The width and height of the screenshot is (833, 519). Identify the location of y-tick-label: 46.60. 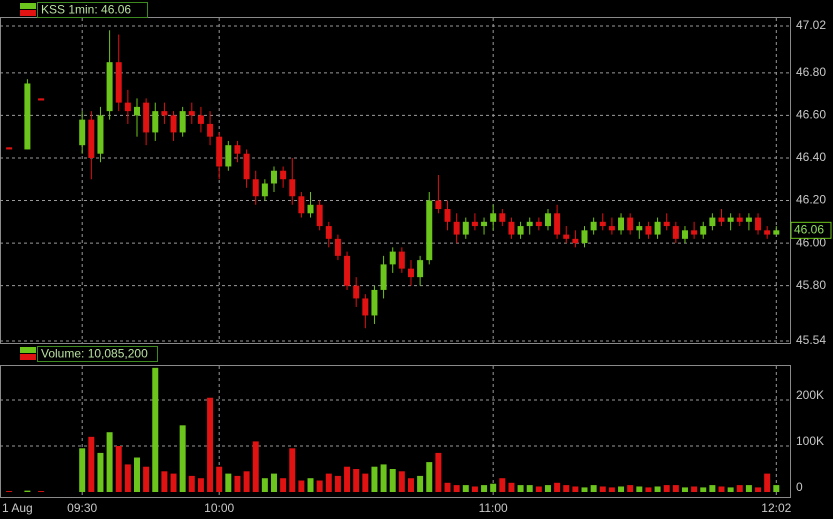
(811, 115).